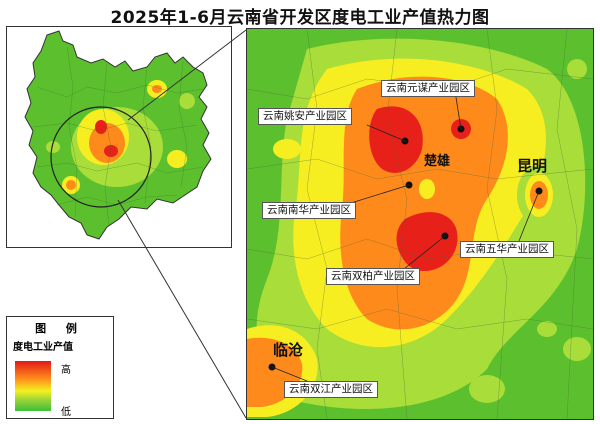 Image resolution: width=600 pixels, height=424 pixels. Describe the element at coordinates (60, 328) in the screenshot. I see `legend-title: 图 例` at that location.